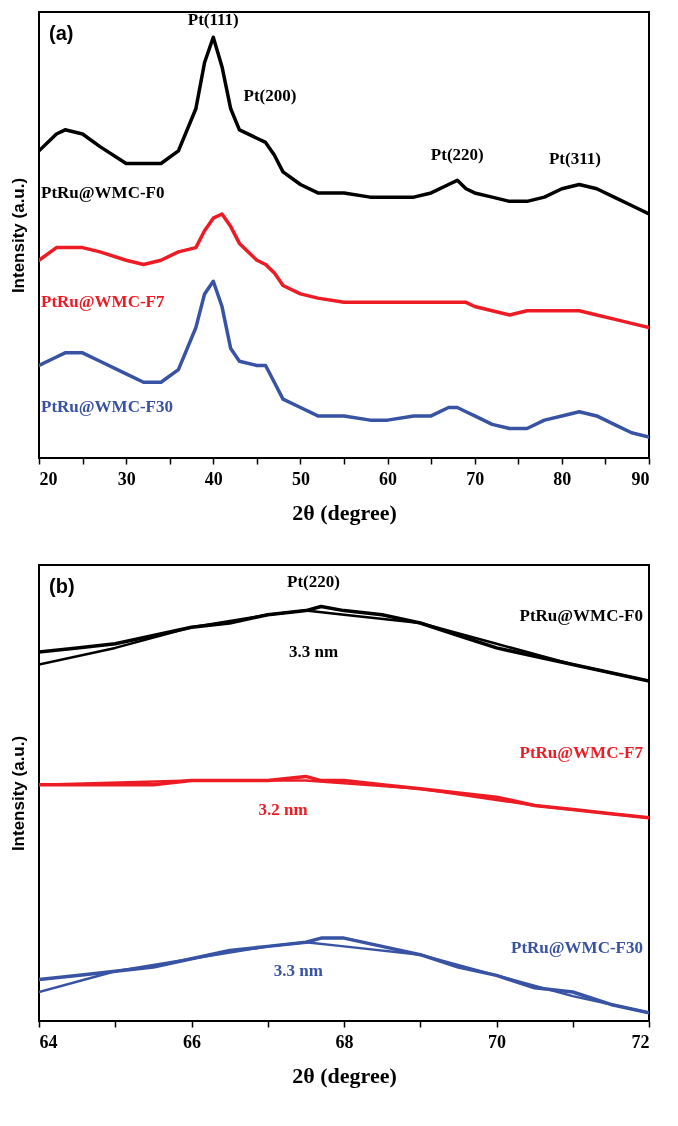  Describe the element at coordinates (562, 478) in the screenshot. I see `x-tick-label: 80` at that location.